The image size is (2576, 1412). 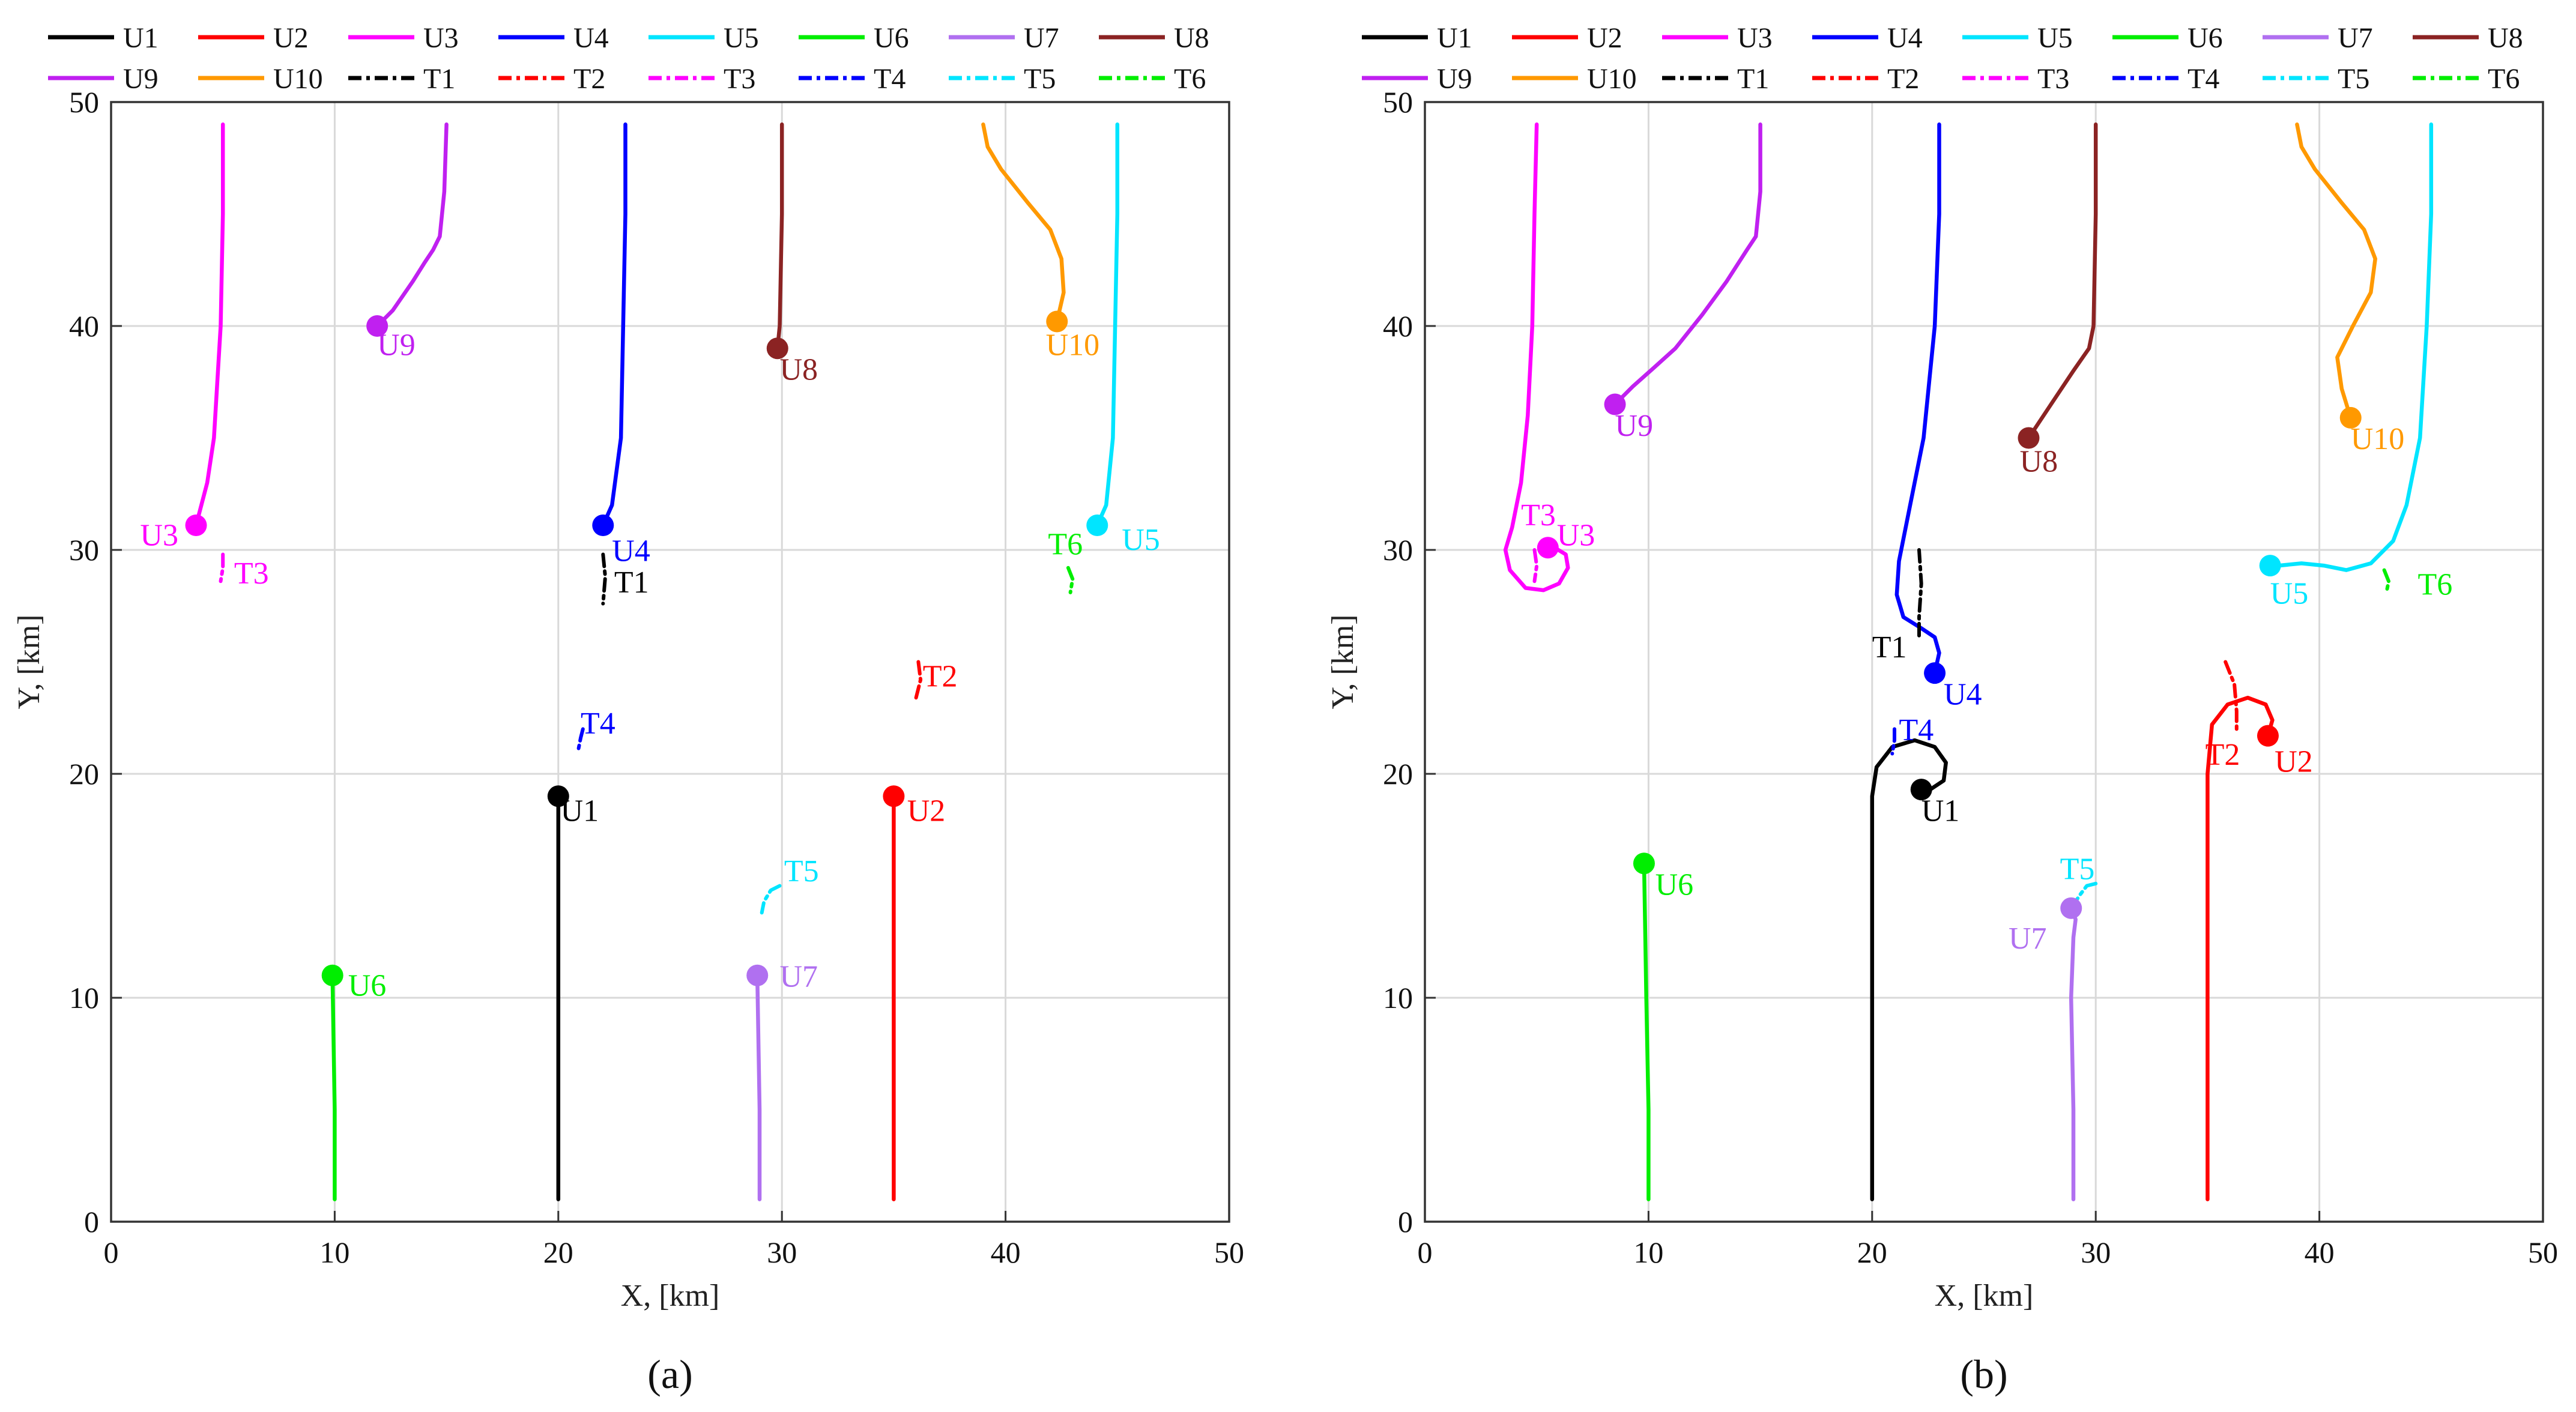 What do you see at coordinates (2223, 755) in the screenshot?
I see `series-t2-label: T2` at bounding box center [2223, 755].